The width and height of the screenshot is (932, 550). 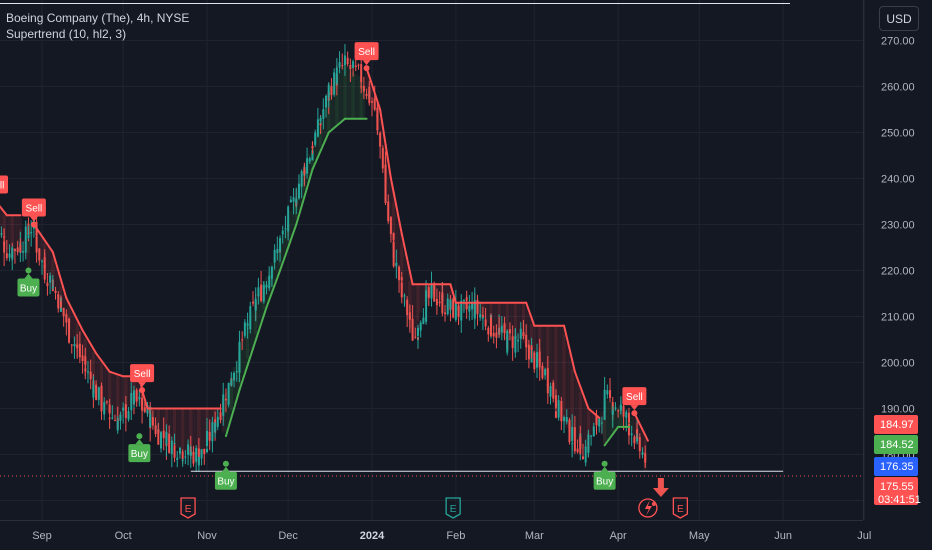 What do you see at coordinates (899, 500) in the screenshot?
I see `bar-countdown: 03:41:51` at bounding box center [899, 500].